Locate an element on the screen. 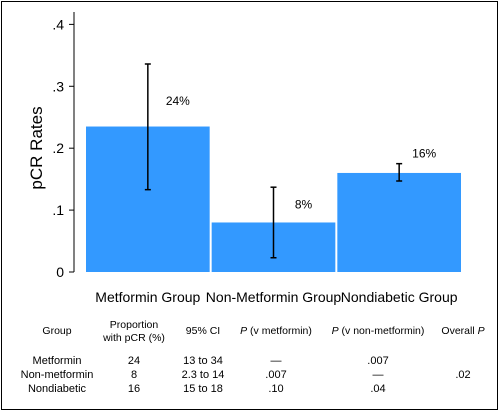  y-tick-label: .3 is located at coordinates (58, 86).